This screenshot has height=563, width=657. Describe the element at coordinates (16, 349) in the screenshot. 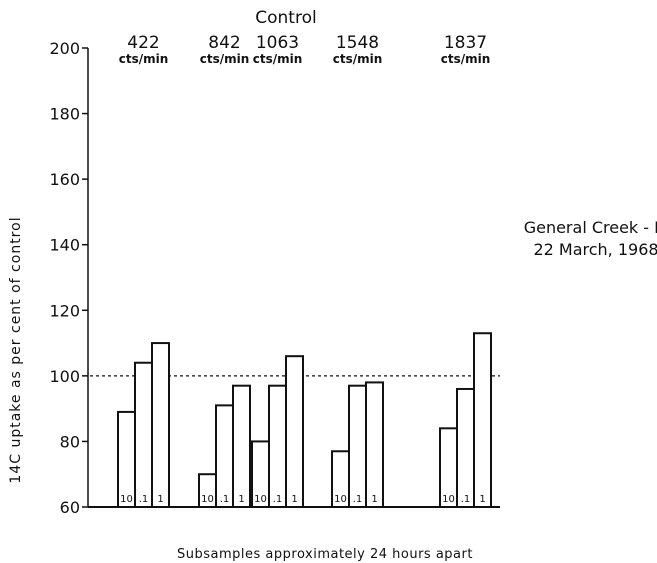

I see `y-axis-label: 14C uptake as per cent of control` at that location.